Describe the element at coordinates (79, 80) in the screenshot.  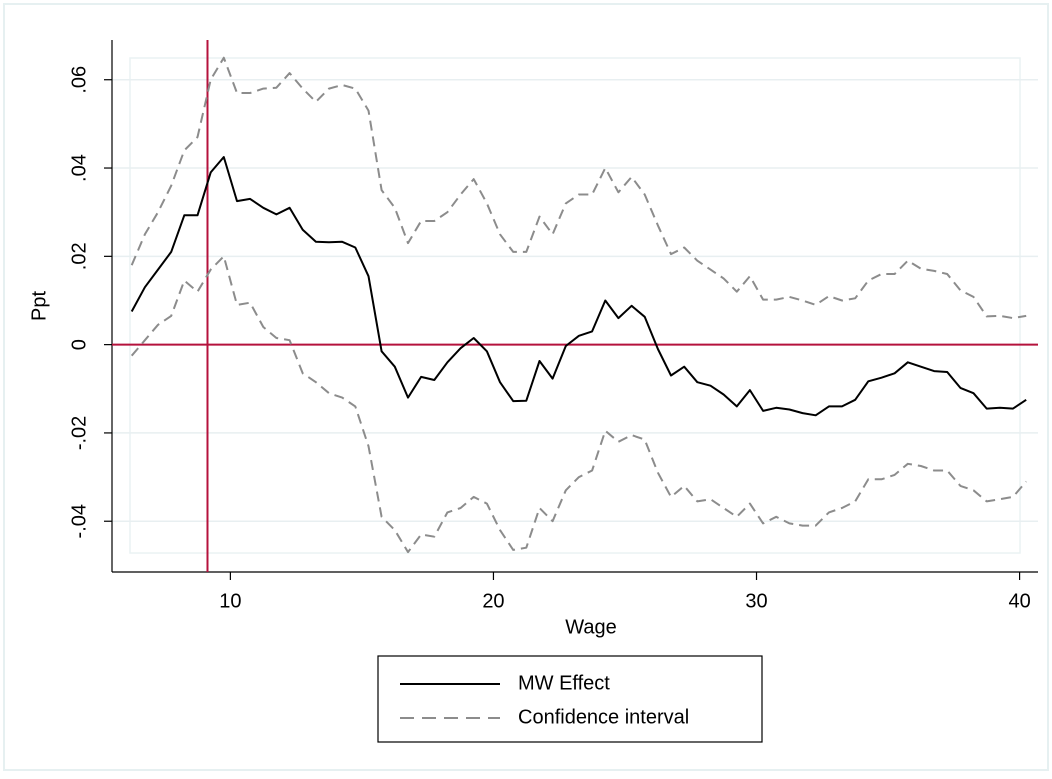
I see `y-tick-label: .06` at that location.